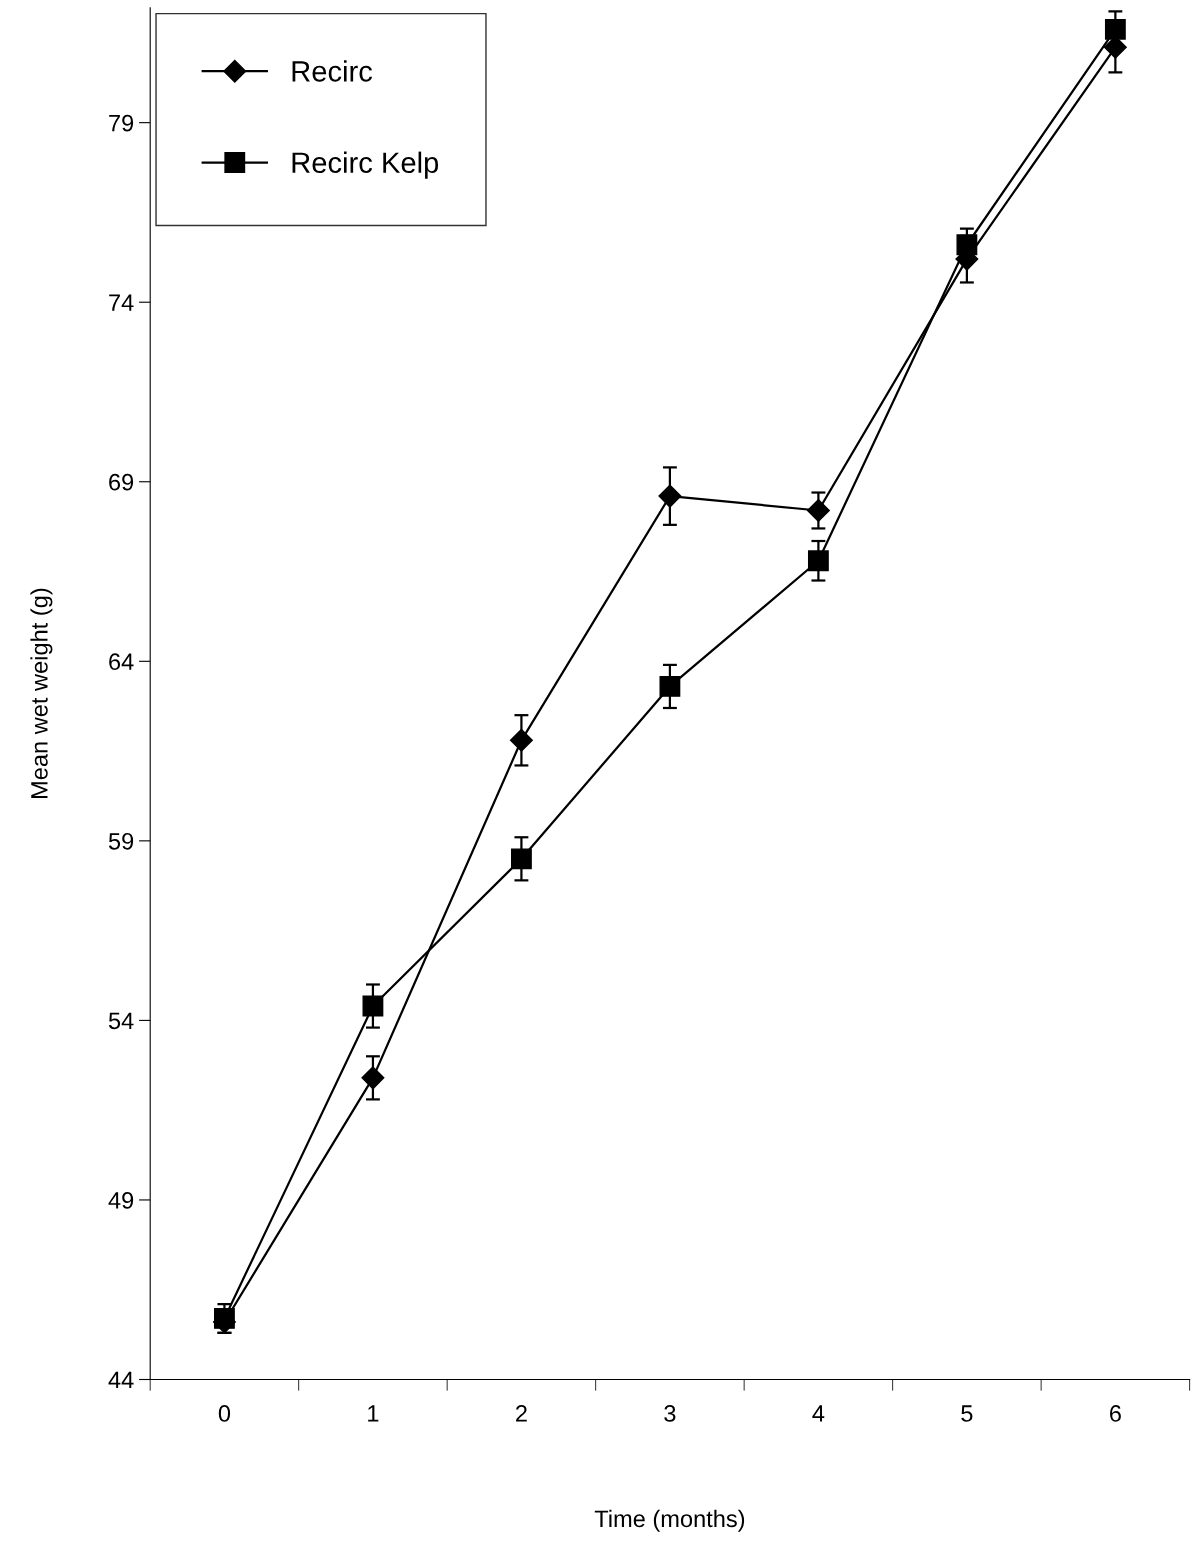 The width and height of the screenshot is (1192, 1550). What do you see at coordinates (121, 841) in the screenshot?
I see `y-tick-label: 59` at bounding box center [121, 841].